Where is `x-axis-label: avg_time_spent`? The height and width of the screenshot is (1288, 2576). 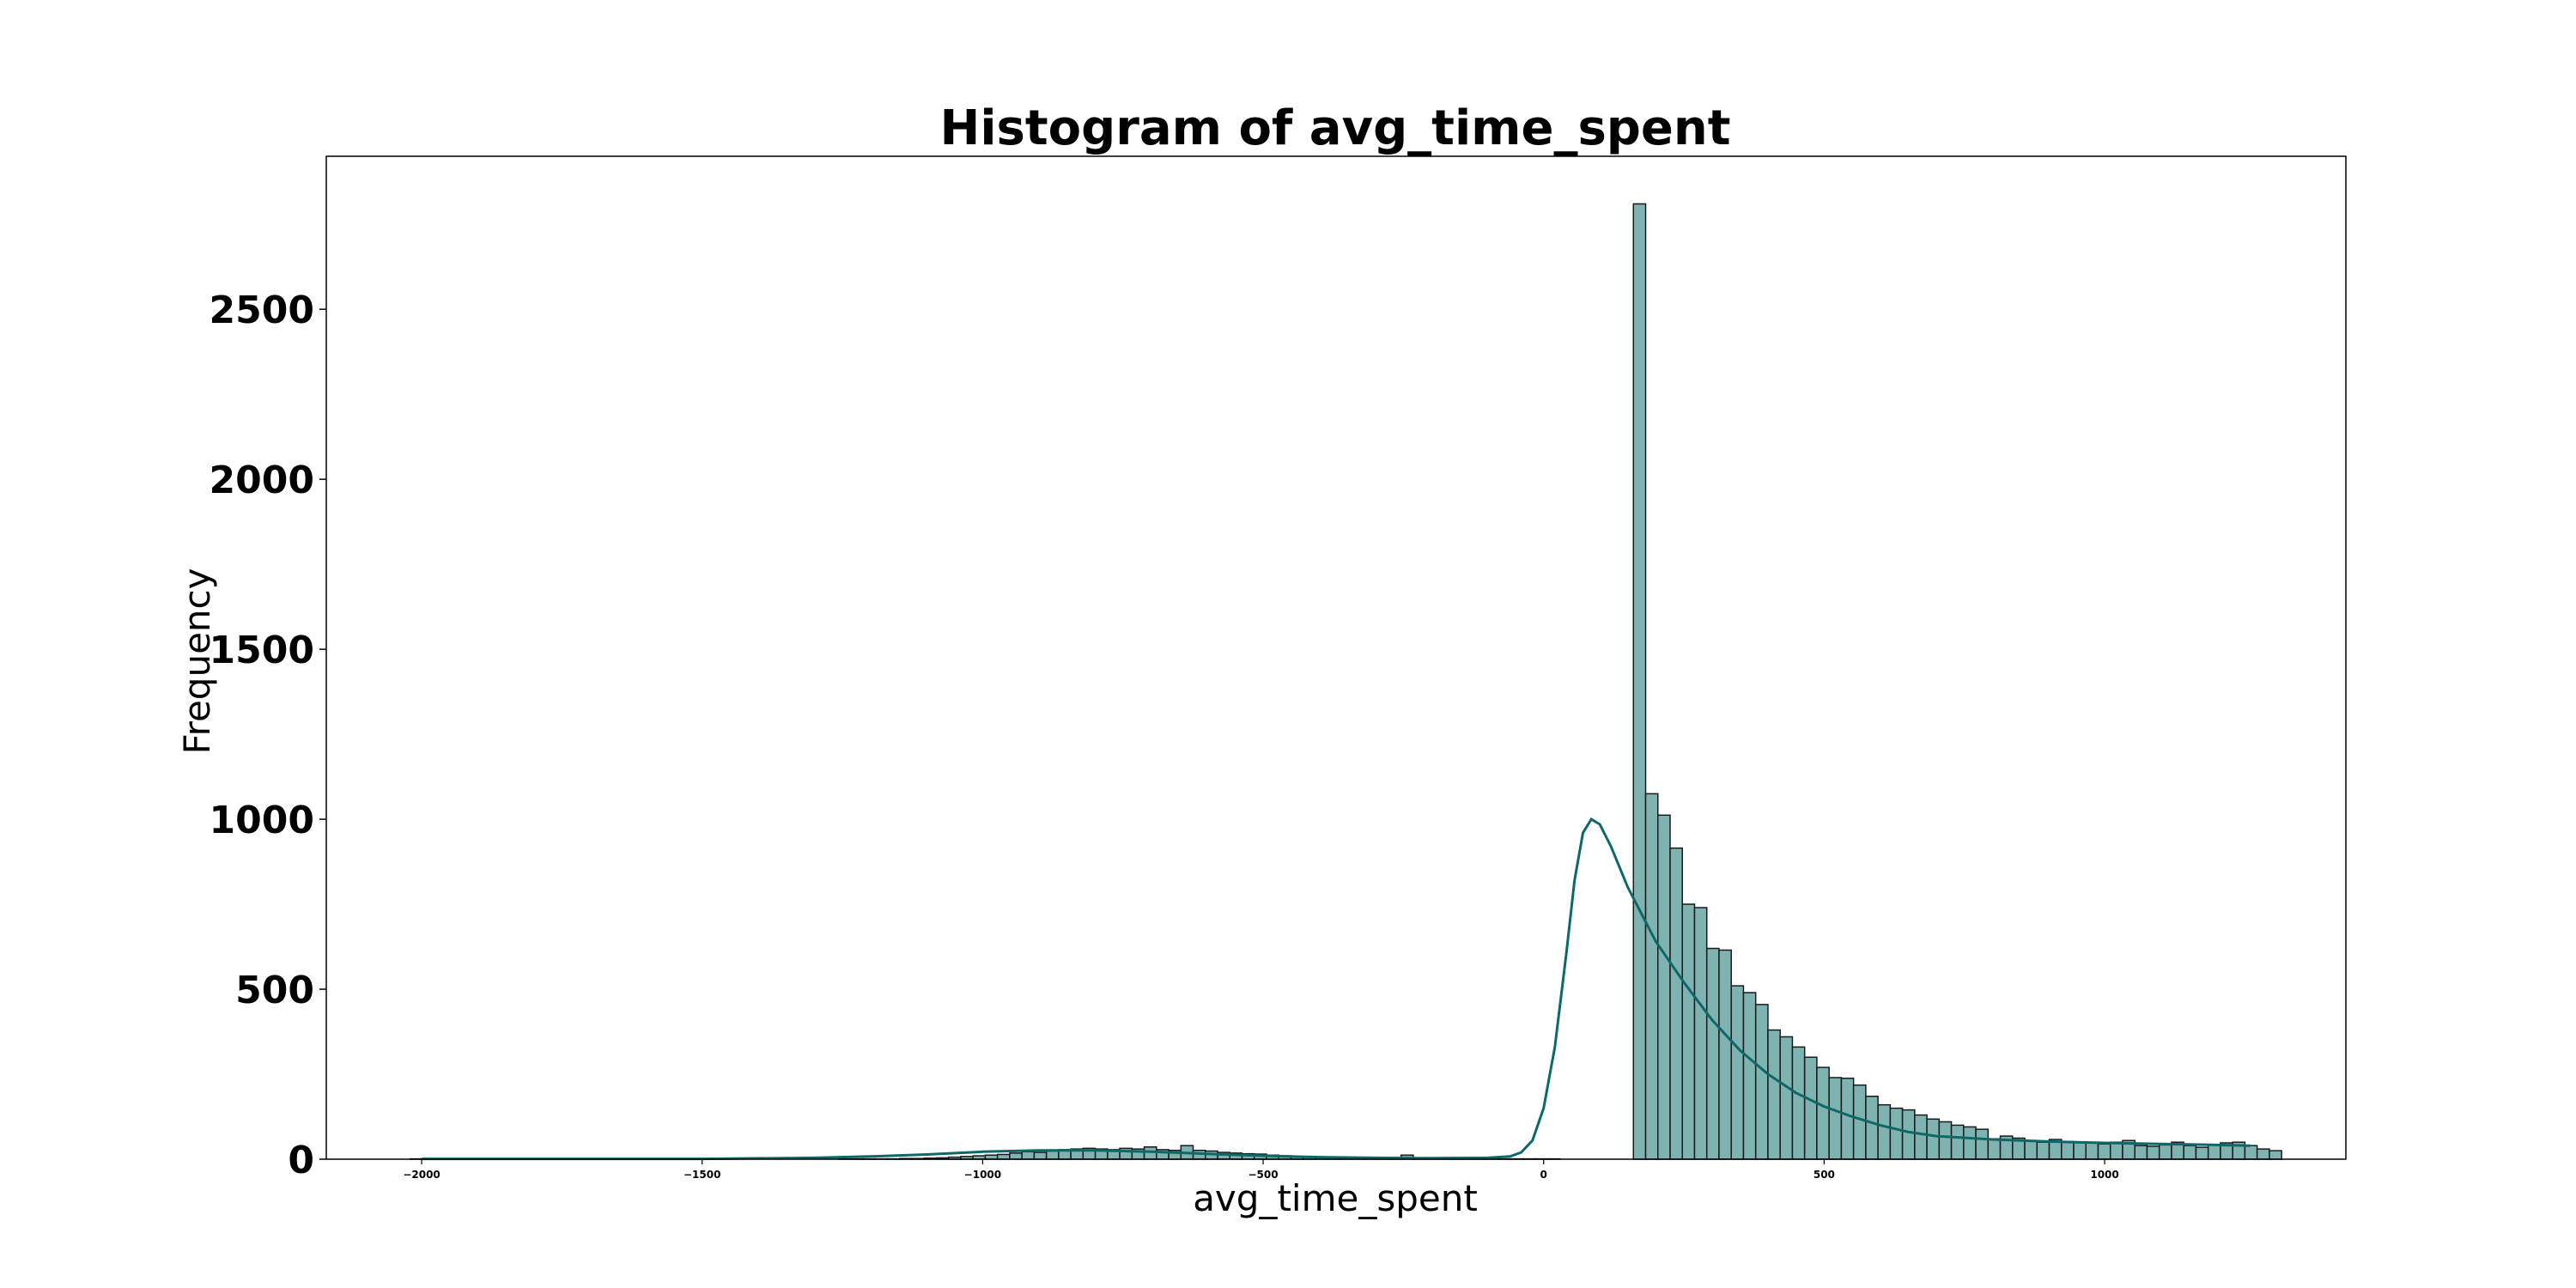 x-axis-label: avg_time_spent is located at coordinates (1335, 1198).